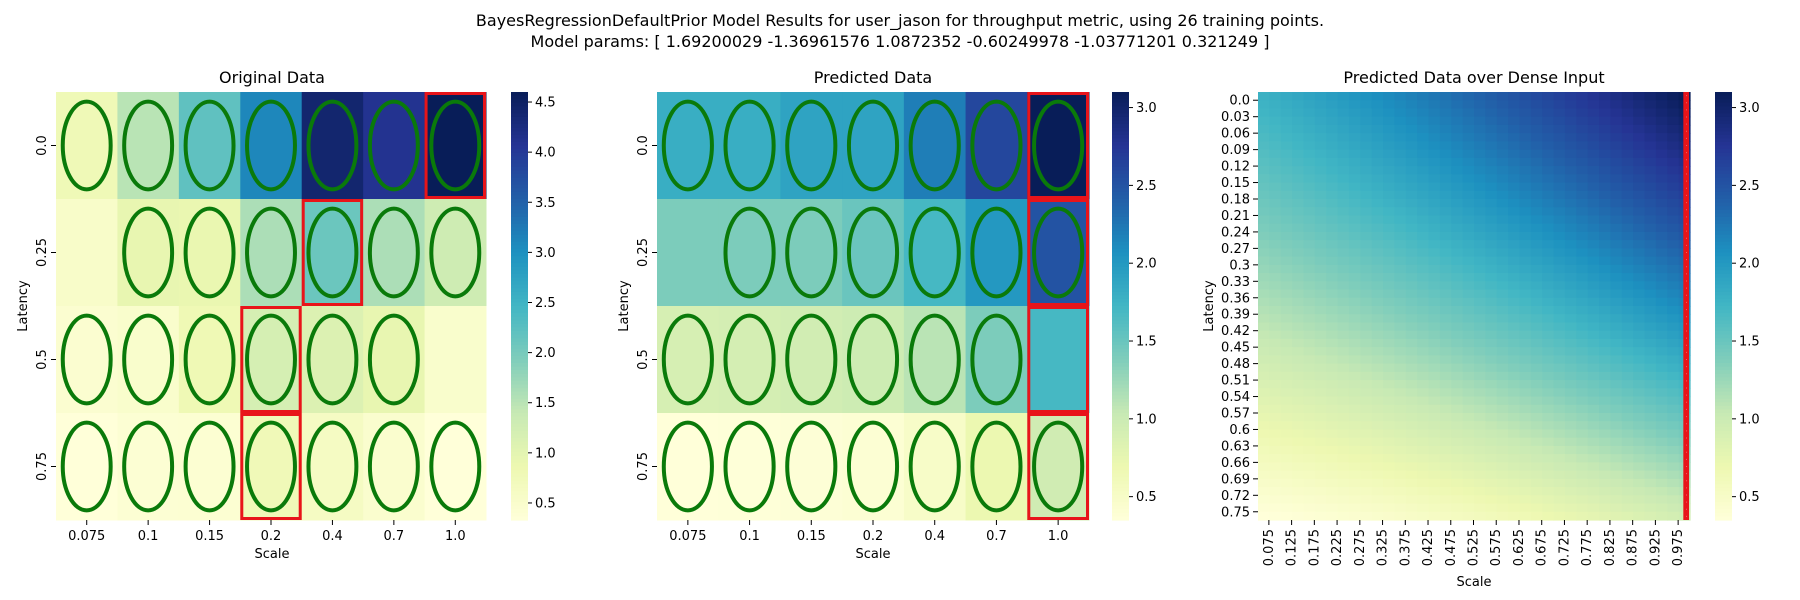 The width and height of the screenshot is (1800, 600). Describe the element at coordinates (332, 536) in the screenshot. I see `x-tick-label: 0.4` at that location.